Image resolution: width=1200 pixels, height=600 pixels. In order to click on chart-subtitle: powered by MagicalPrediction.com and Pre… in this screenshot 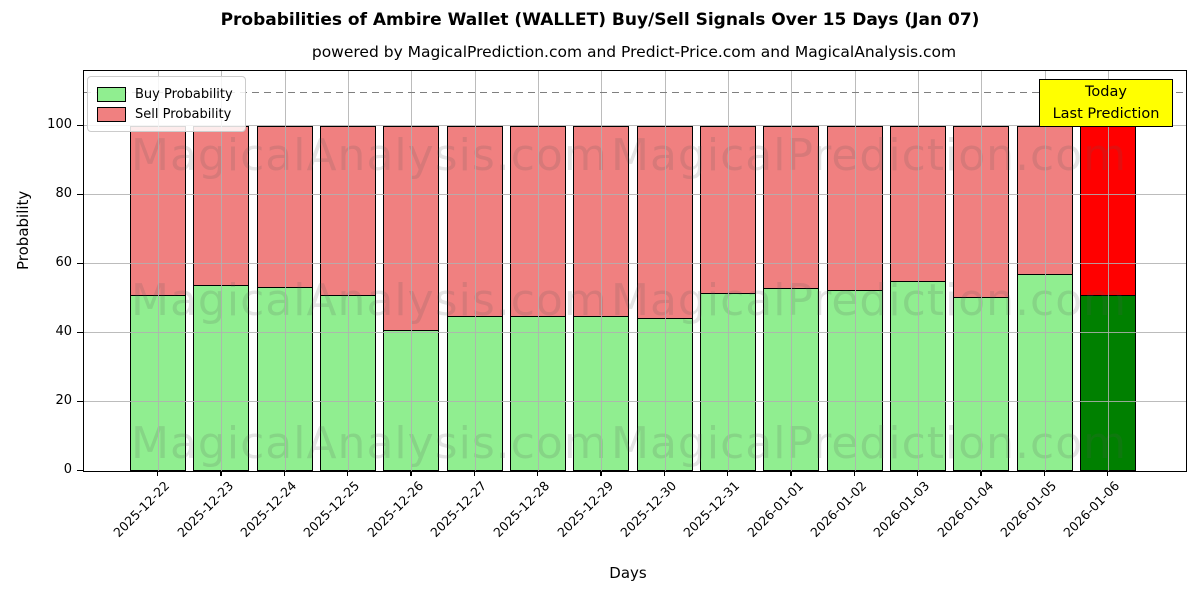, I will do `click(634, 52)`.